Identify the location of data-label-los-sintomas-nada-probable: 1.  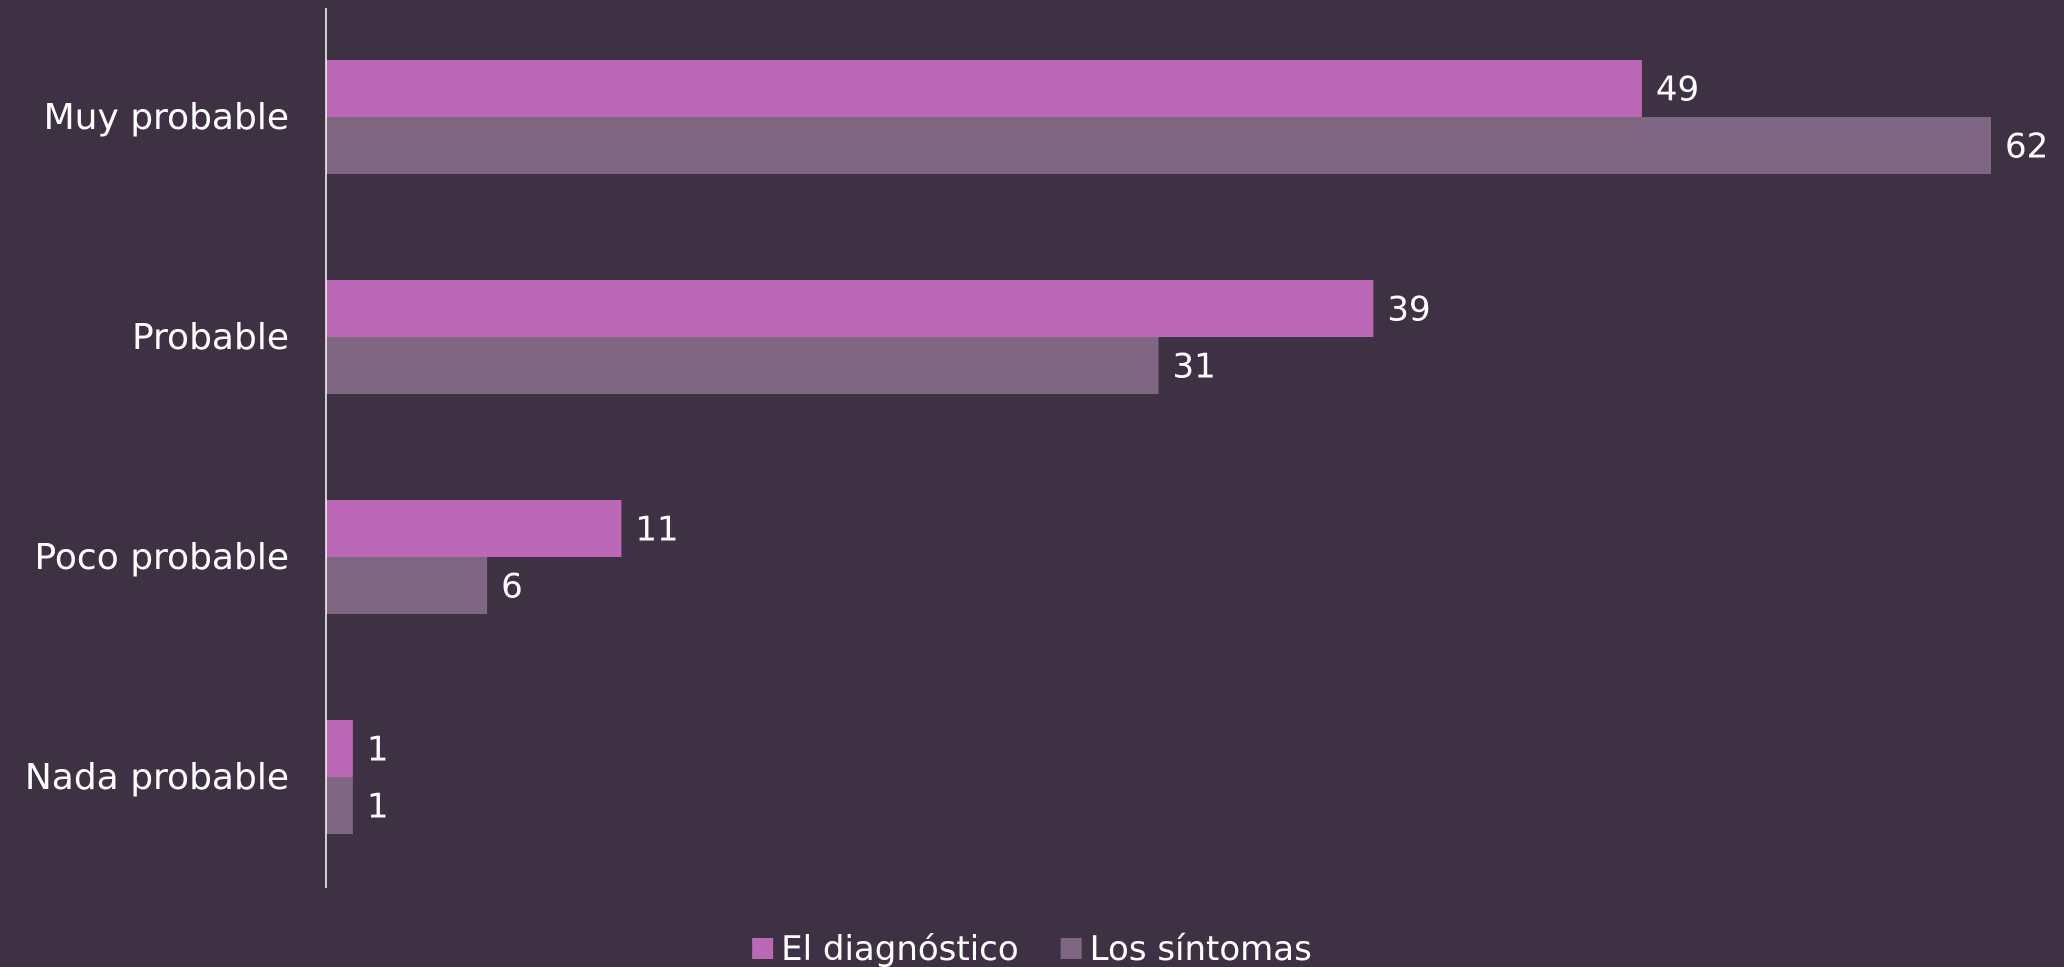
(378, 807).